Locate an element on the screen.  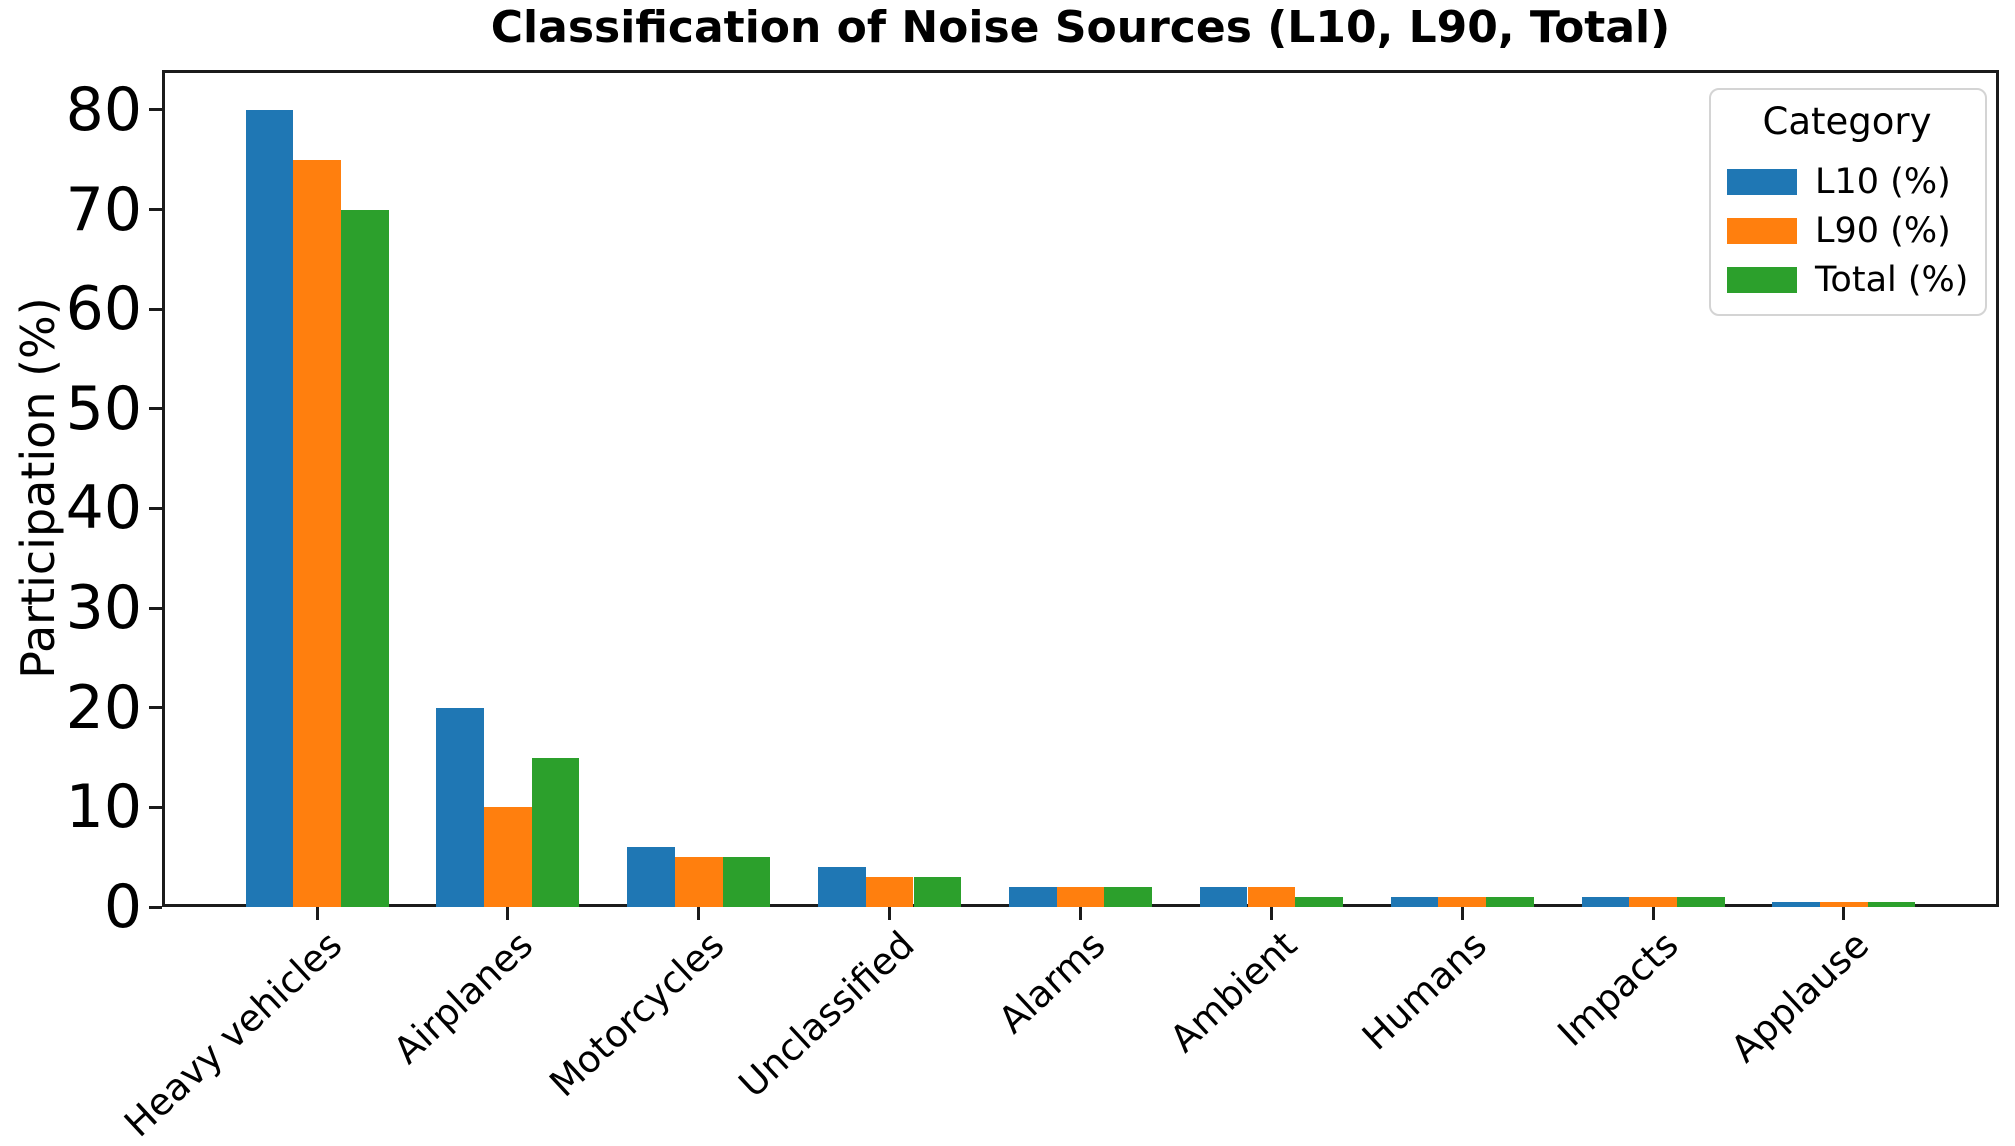
legend-swatch-l90 is located at coordinates (1762, 231).